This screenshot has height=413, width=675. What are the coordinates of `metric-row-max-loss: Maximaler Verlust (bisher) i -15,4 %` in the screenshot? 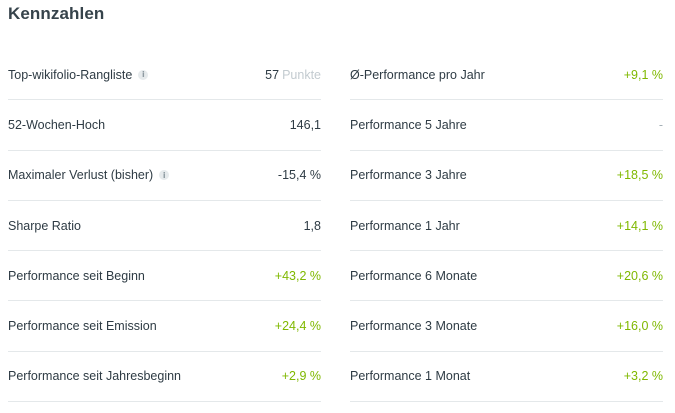 It's located at (164, 176).